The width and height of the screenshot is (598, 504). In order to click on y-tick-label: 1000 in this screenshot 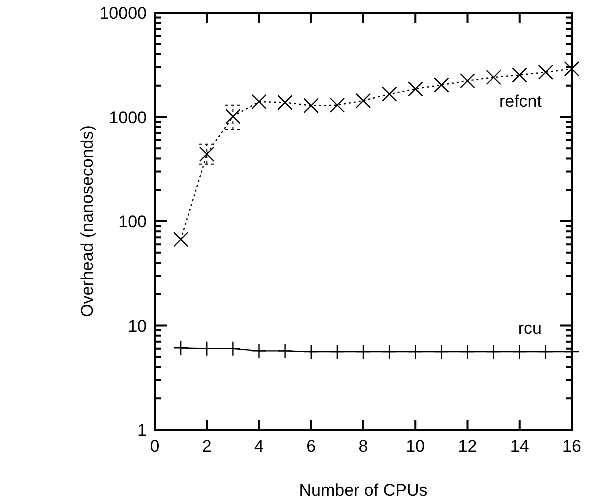, I will do `click(128, 118)`.